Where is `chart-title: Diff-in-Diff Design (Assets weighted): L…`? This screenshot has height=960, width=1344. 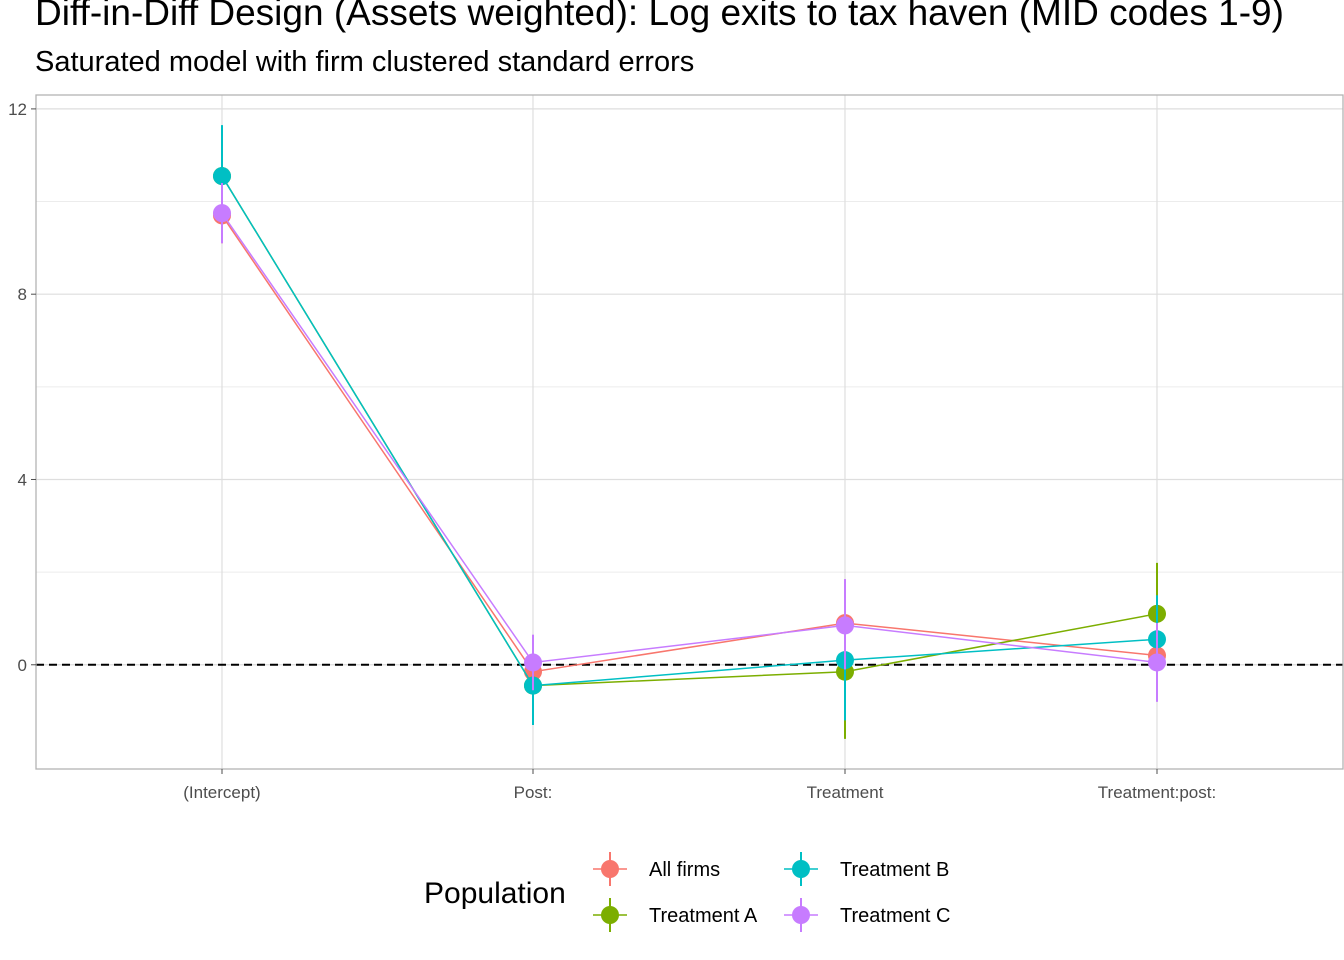 chart-title: Diff-in-Diff Design (Assets weighted): L… is located at coordinates (659, 16).